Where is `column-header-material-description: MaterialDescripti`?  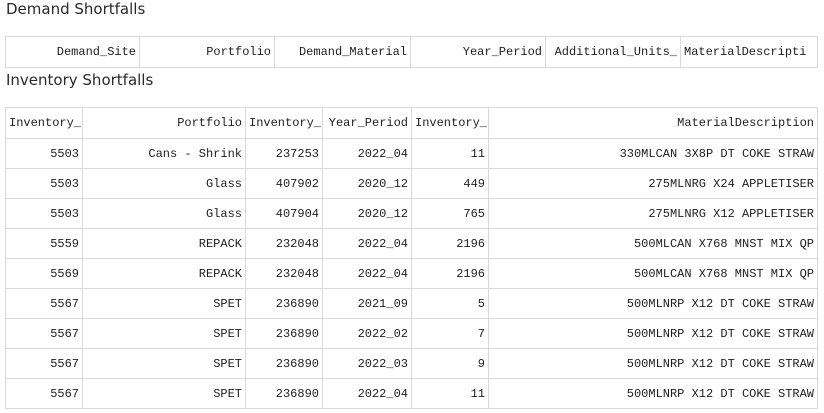 column-header-material-description: MaterialDescripti is located at coordinates (749, 52).